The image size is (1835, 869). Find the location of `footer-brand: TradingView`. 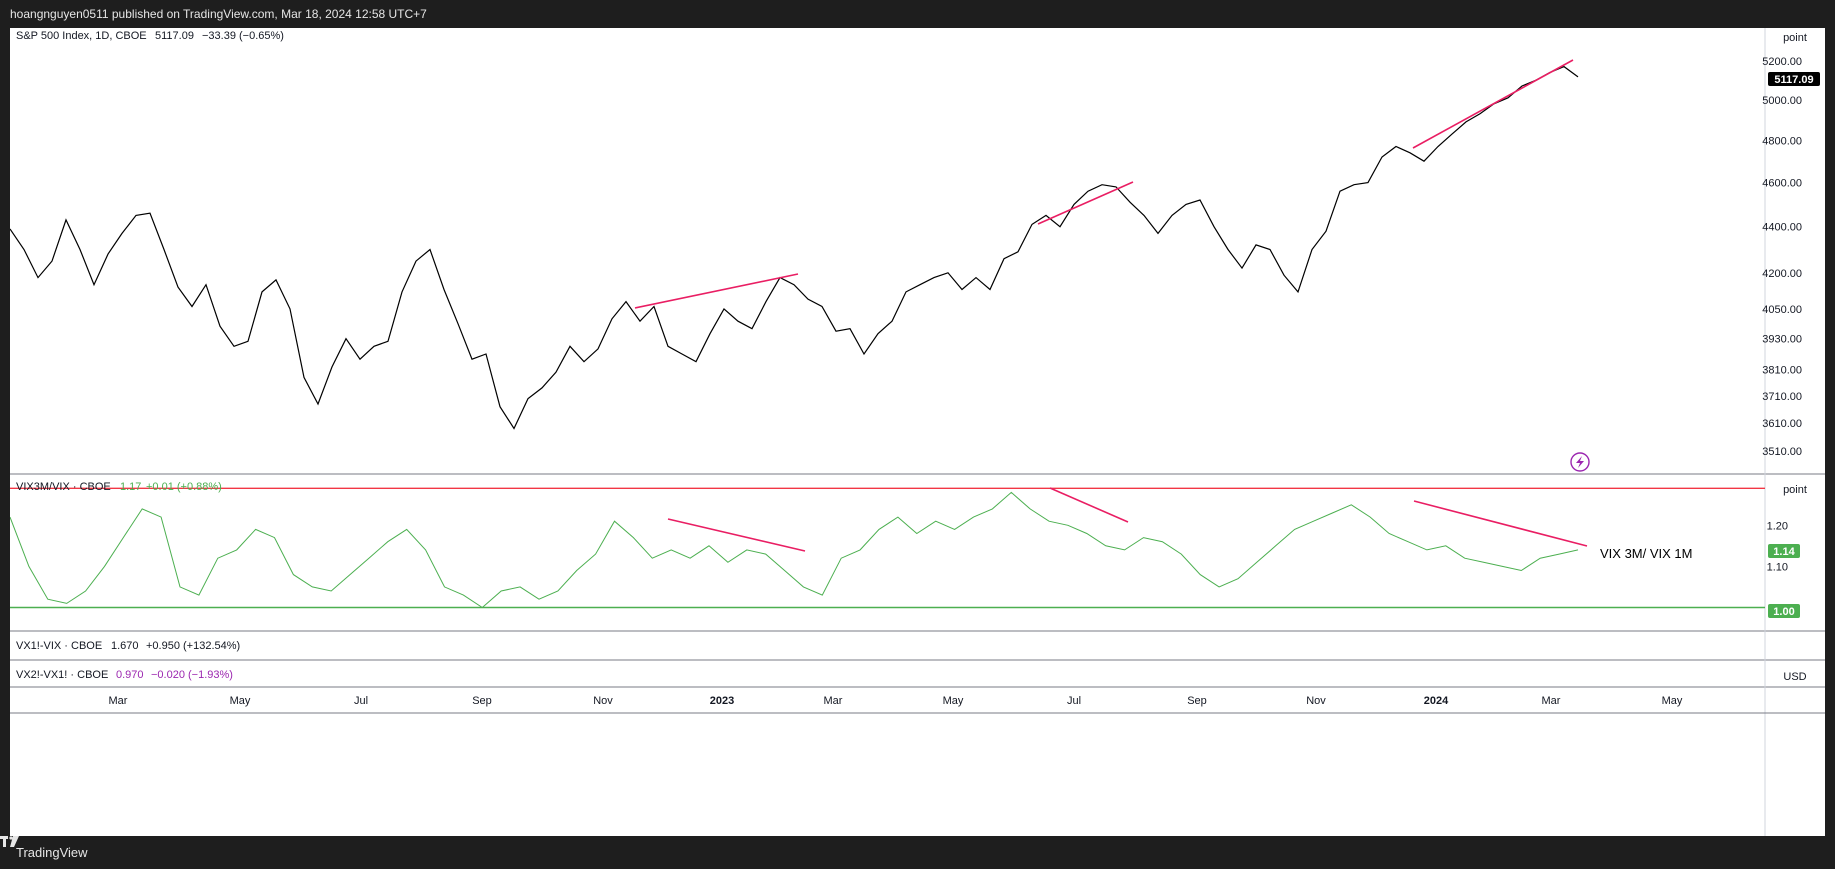

footer-brand: TradingView is located at coordinates (52, 852).